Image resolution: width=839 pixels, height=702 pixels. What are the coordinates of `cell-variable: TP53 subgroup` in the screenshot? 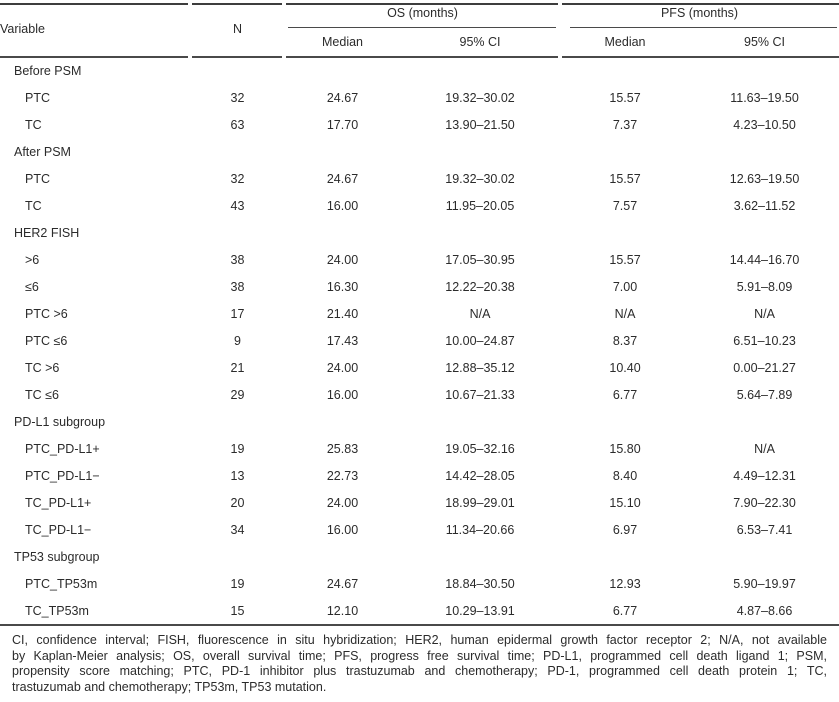 It's located at (57, 556).